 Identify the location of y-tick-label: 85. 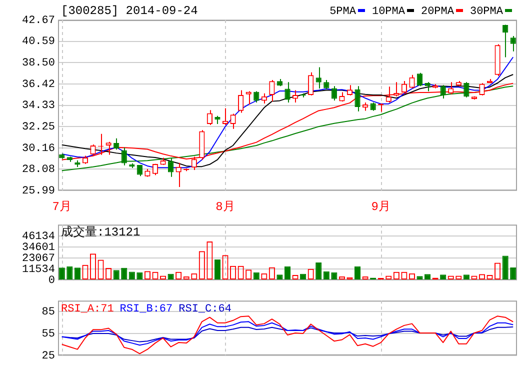
(48, 312).